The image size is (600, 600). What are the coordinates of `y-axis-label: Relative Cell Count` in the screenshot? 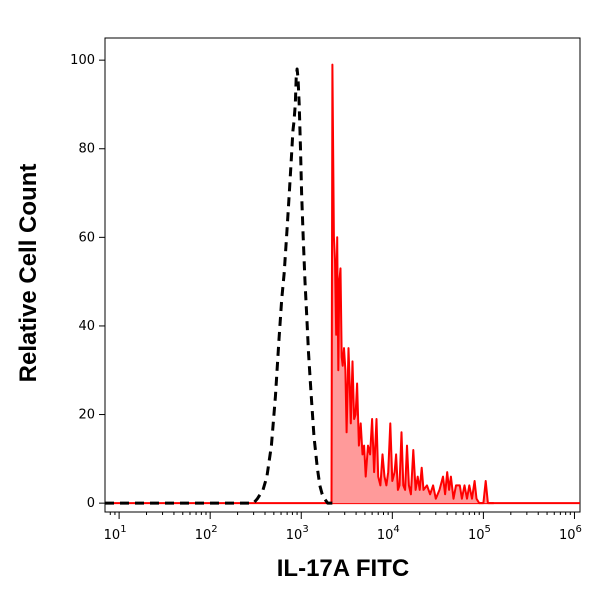 It's located at (28, 273).